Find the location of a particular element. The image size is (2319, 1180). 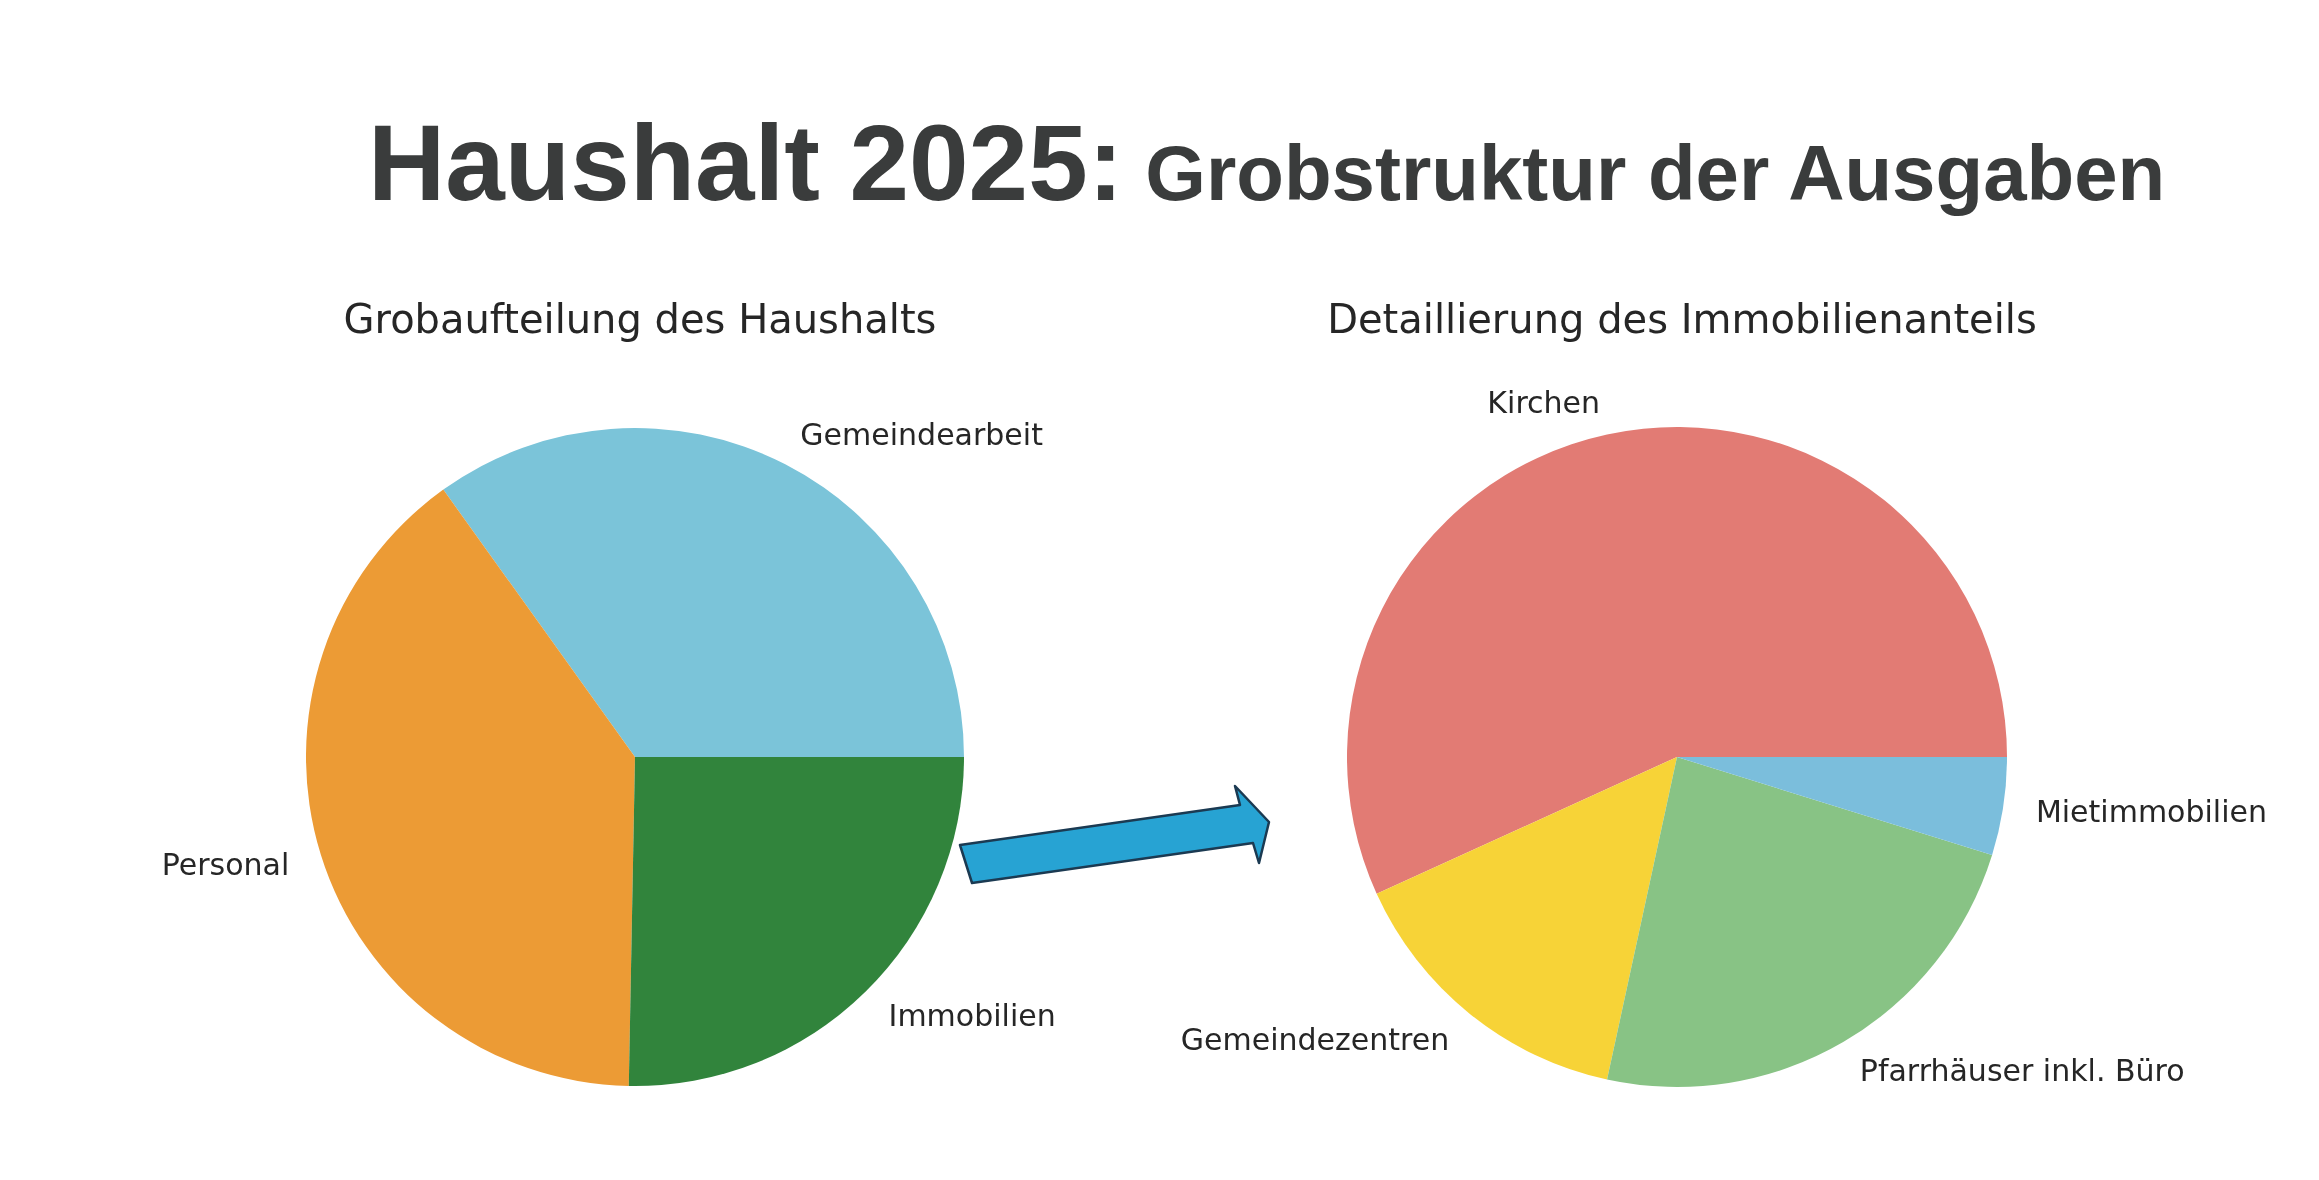

slice-label: Pfarrhäuser inkl. Büro is located at coordinates (2022, 1071).